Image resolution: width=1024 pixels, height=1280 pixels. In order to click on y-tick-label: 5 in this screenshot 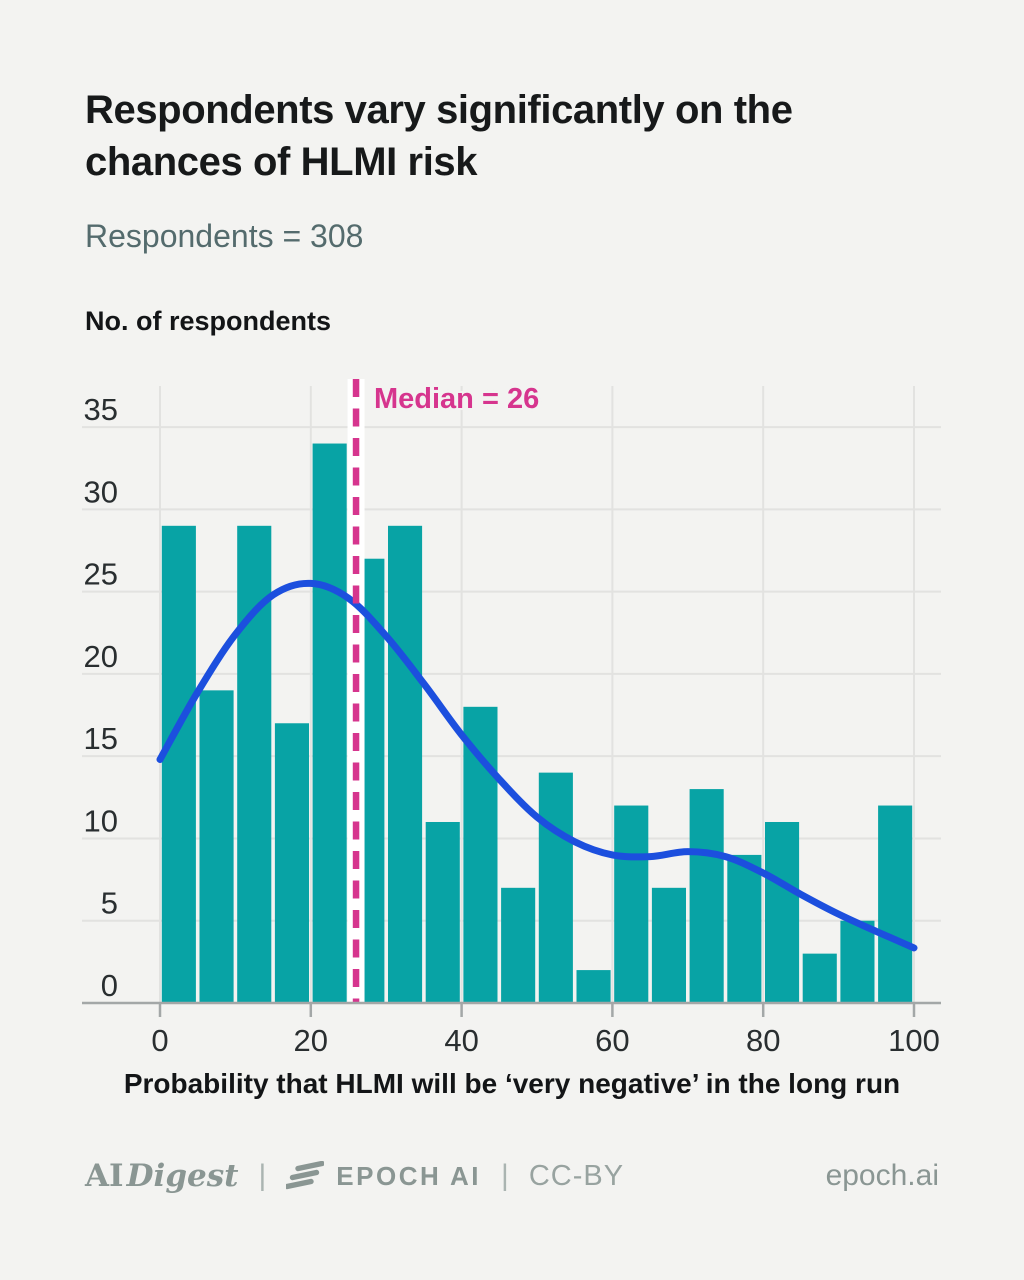, I will do `click(109, 903)`.